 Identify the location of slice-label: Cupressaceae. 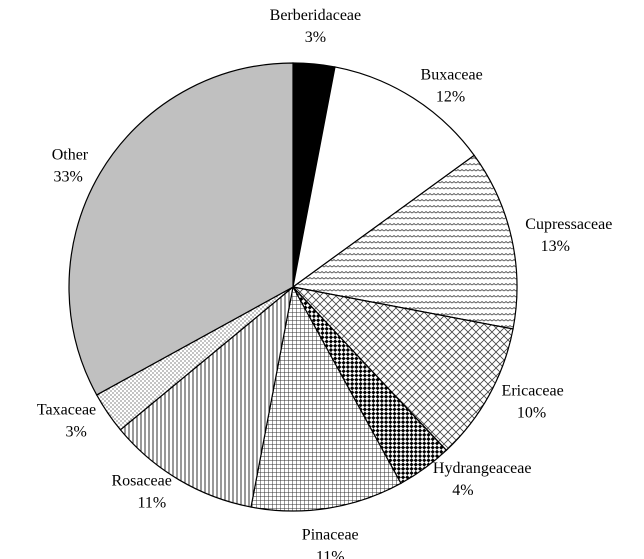
(568, 224).